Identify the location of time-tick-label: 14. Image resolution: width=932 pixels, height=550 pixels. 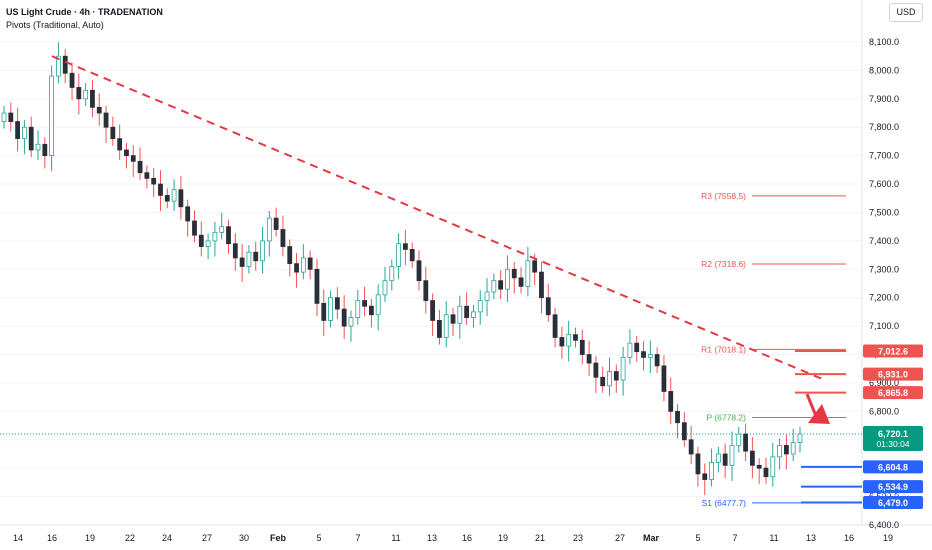
(18, 538).